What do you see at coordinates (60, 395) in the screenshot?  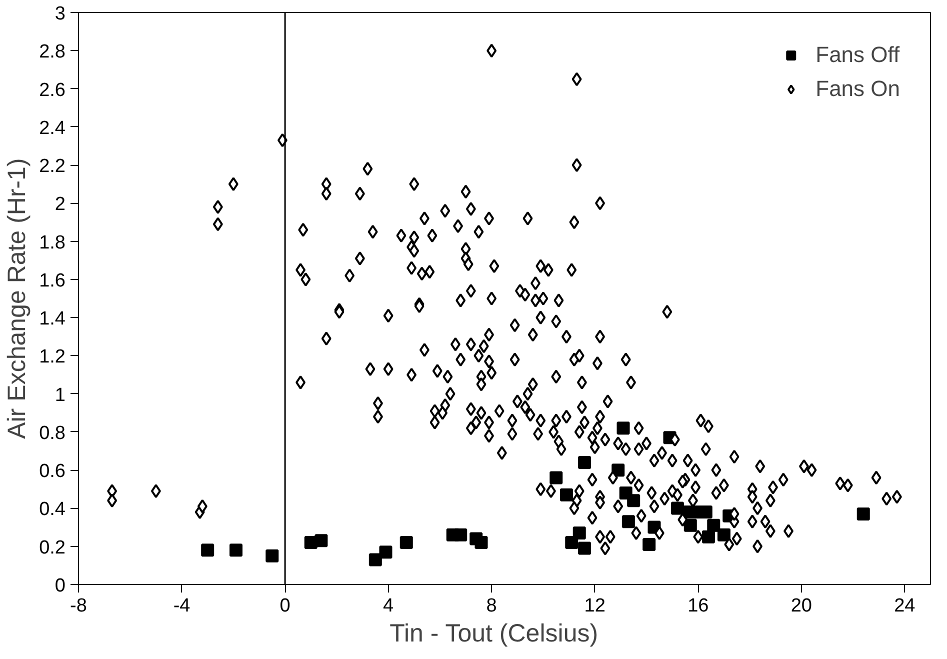 I see `y-tick-label: 1` at bounding box center [60, 395].